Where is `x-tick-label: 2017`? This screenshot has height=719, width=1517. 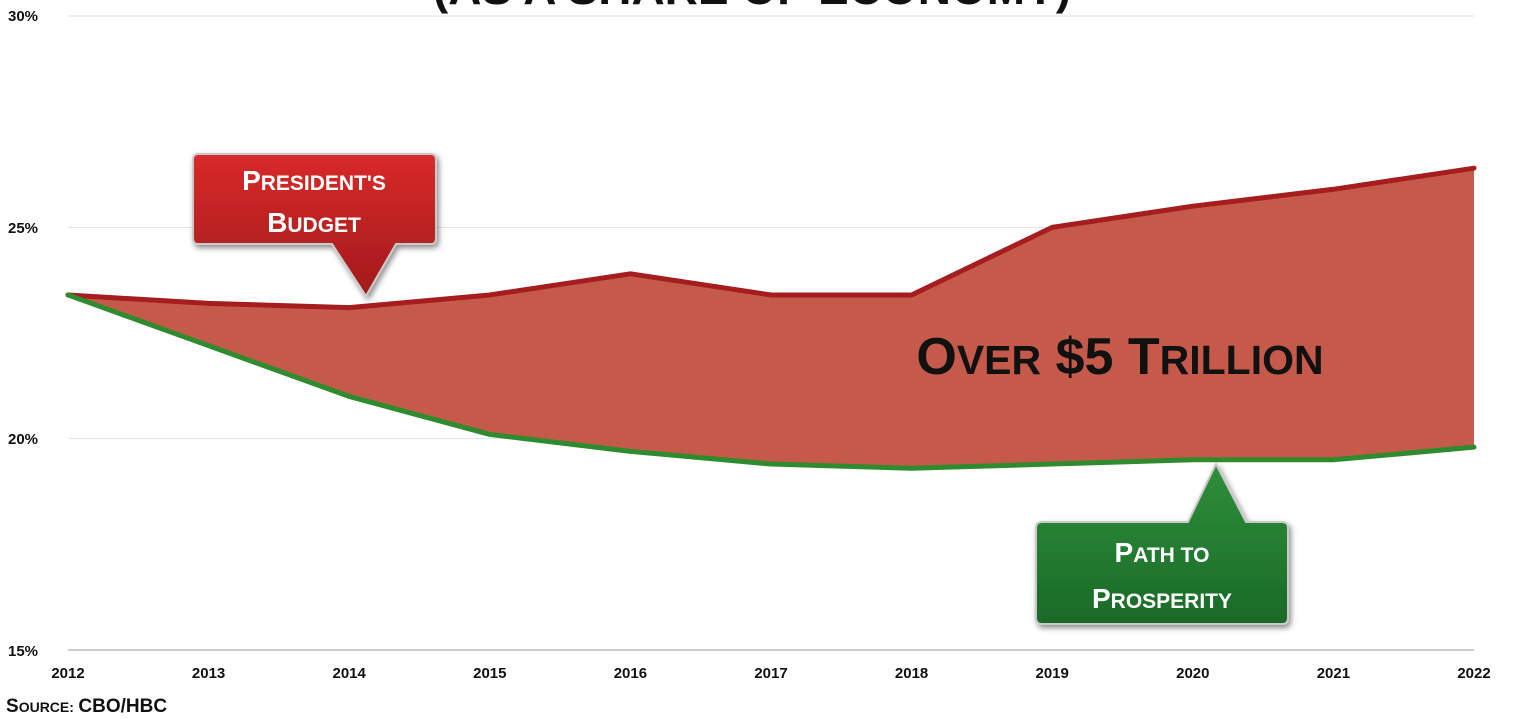
x-tick-label: 2017 is located at coordinates (770, 673).